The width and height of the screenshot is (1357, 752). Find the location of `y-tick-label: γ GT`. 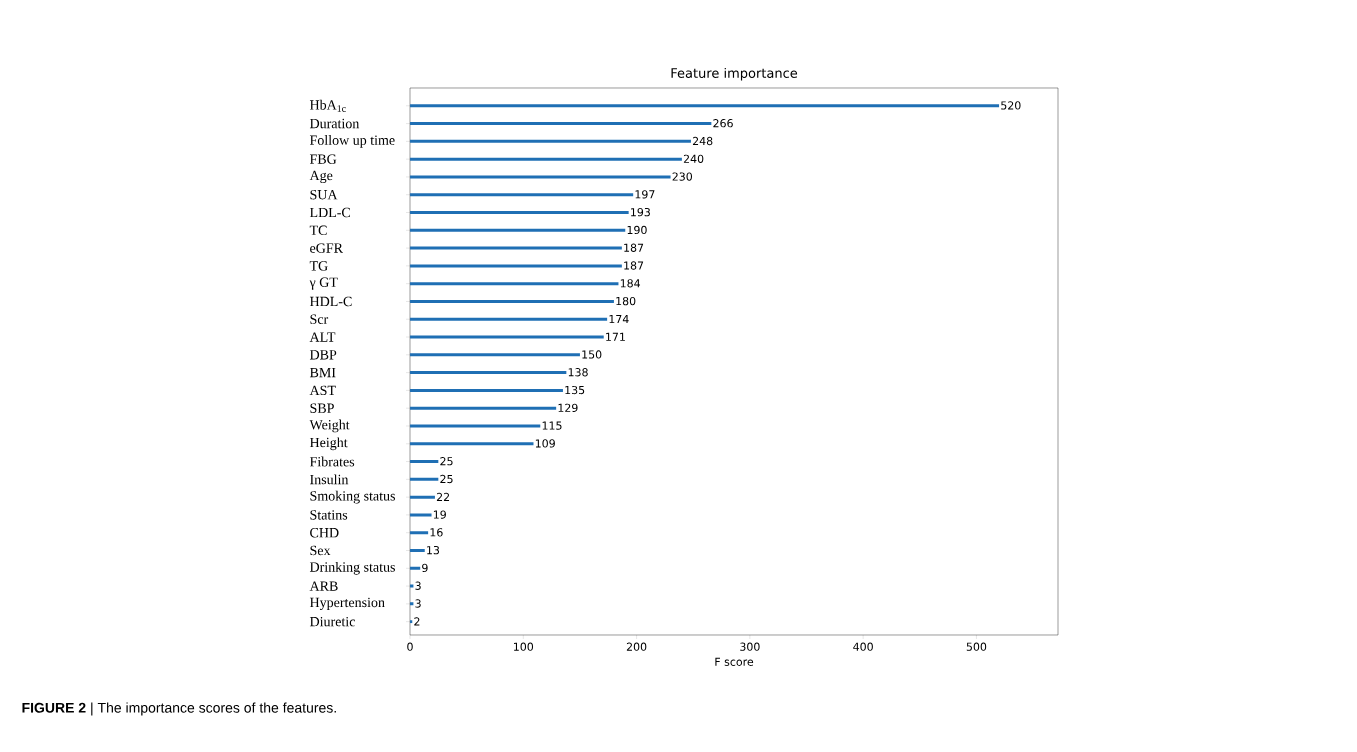

y-tick-label: γ GT is located at coordinates (323, 283).